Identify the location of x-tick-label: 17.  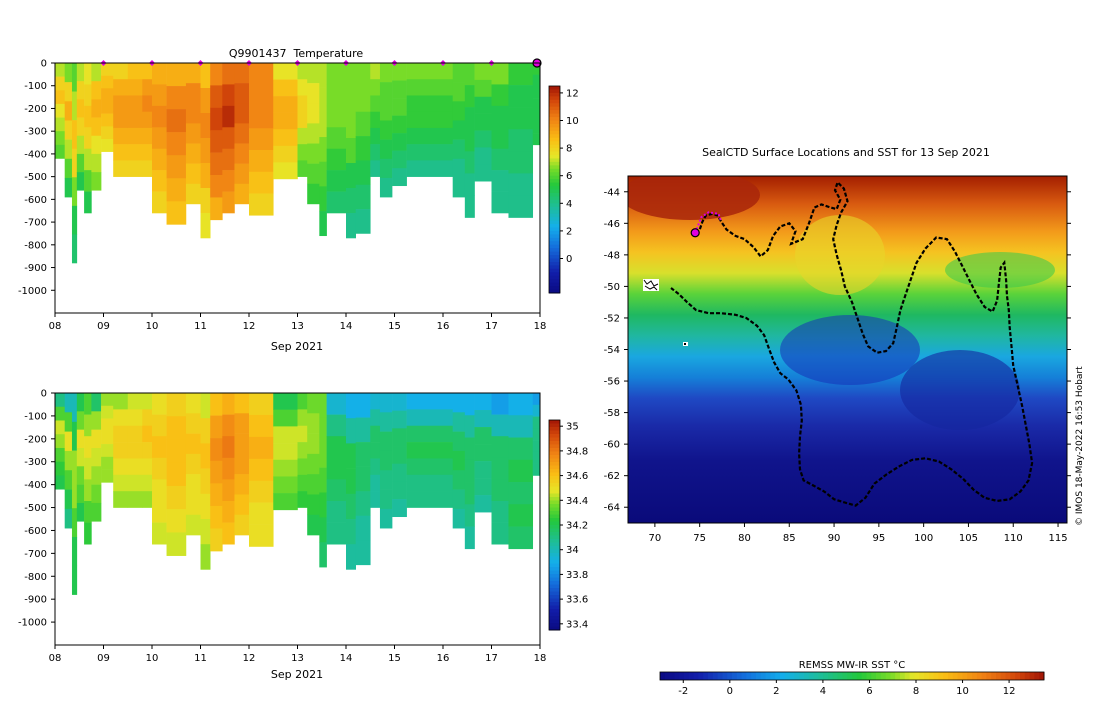
(491, 658).